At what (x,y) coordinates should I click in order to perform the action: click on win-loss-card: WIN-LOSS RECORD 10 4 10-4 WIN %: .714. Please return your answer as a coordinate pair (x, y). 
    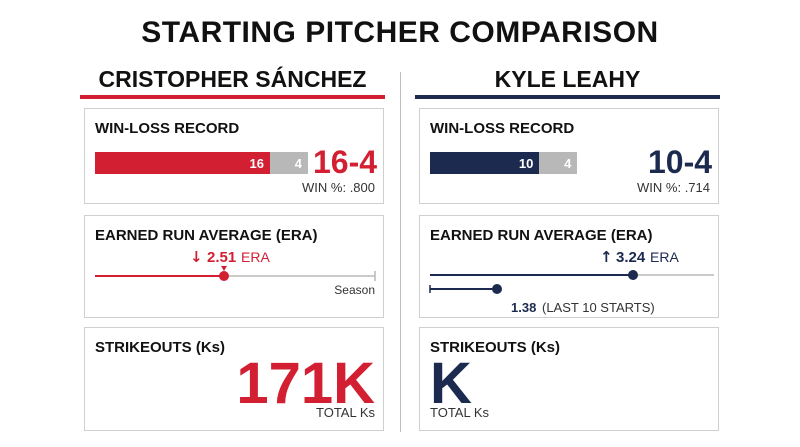
    Looking at the image, I should click on (569, 156).